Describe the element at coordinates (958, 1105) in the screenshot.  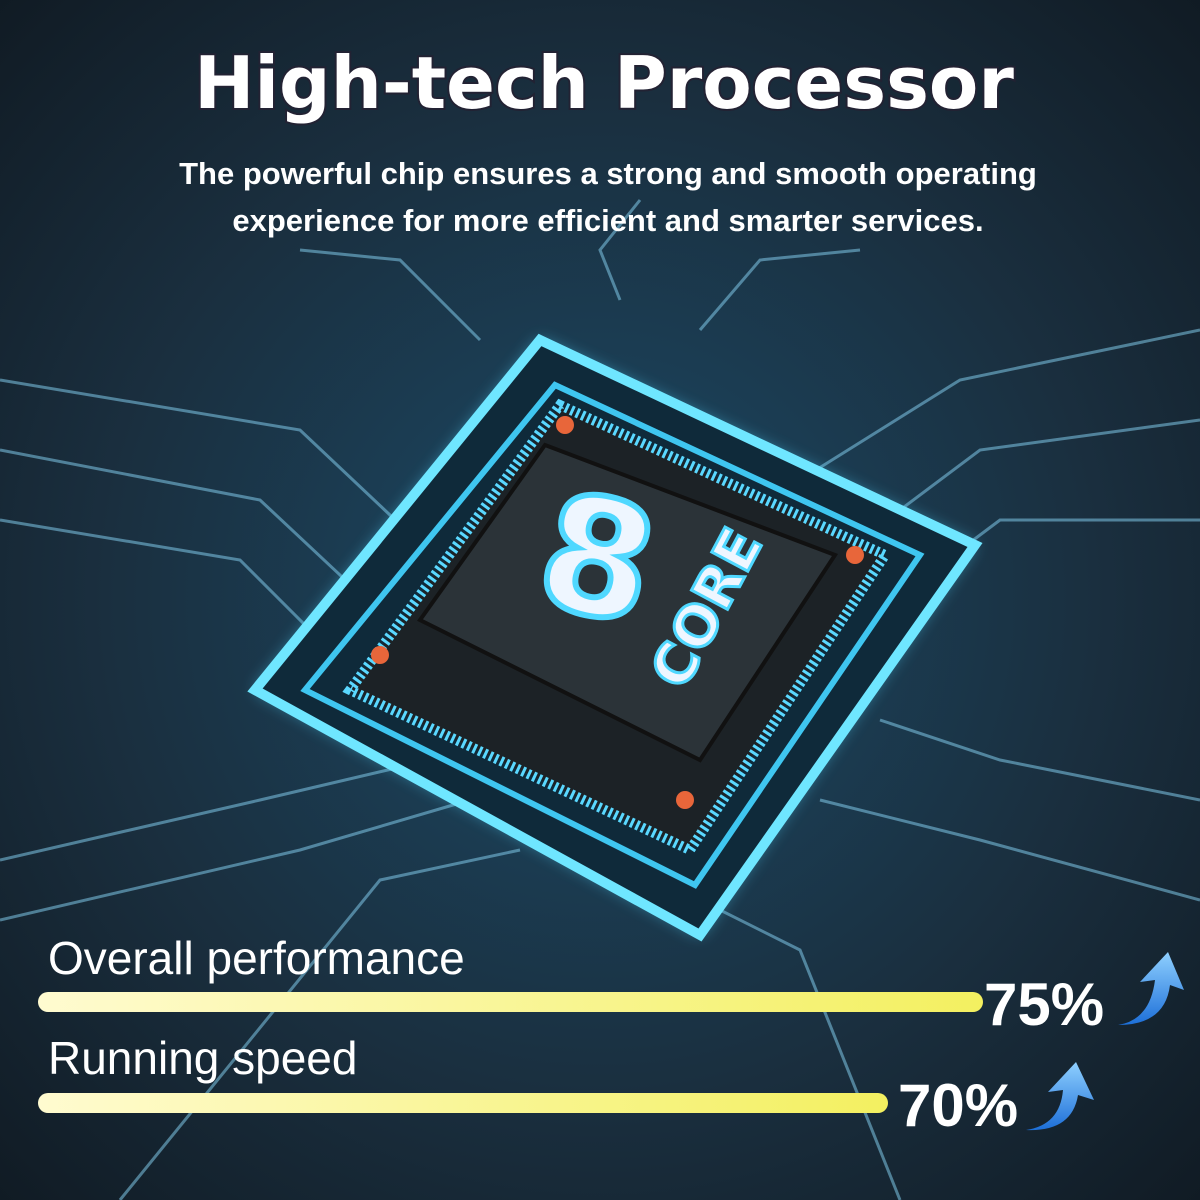
I see `metric-value: 70%` at that location.